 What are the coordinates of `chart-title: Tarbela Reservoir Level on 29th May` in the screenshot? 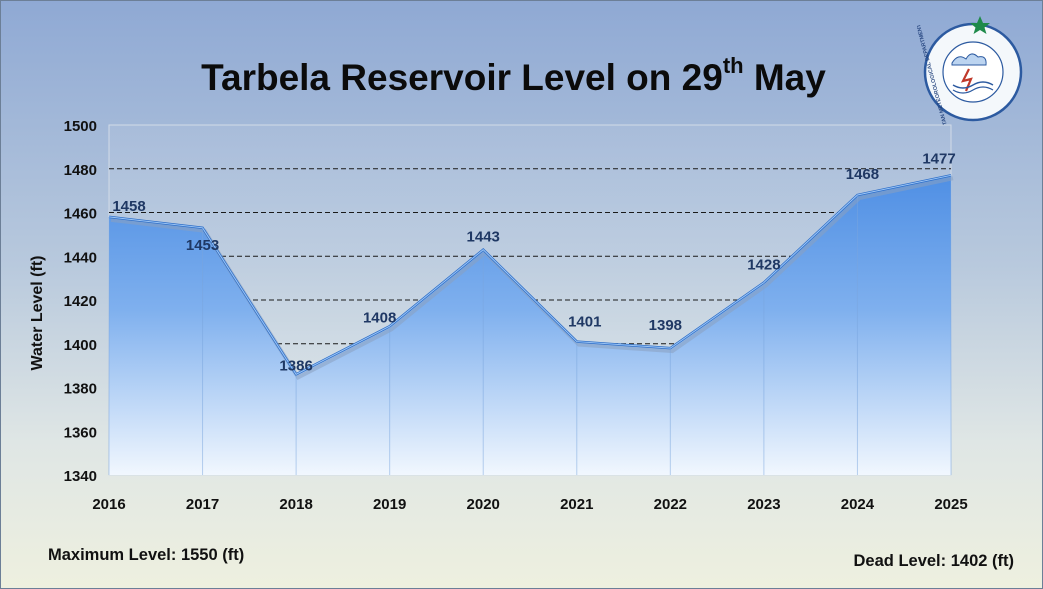 It's located at (513, 76).